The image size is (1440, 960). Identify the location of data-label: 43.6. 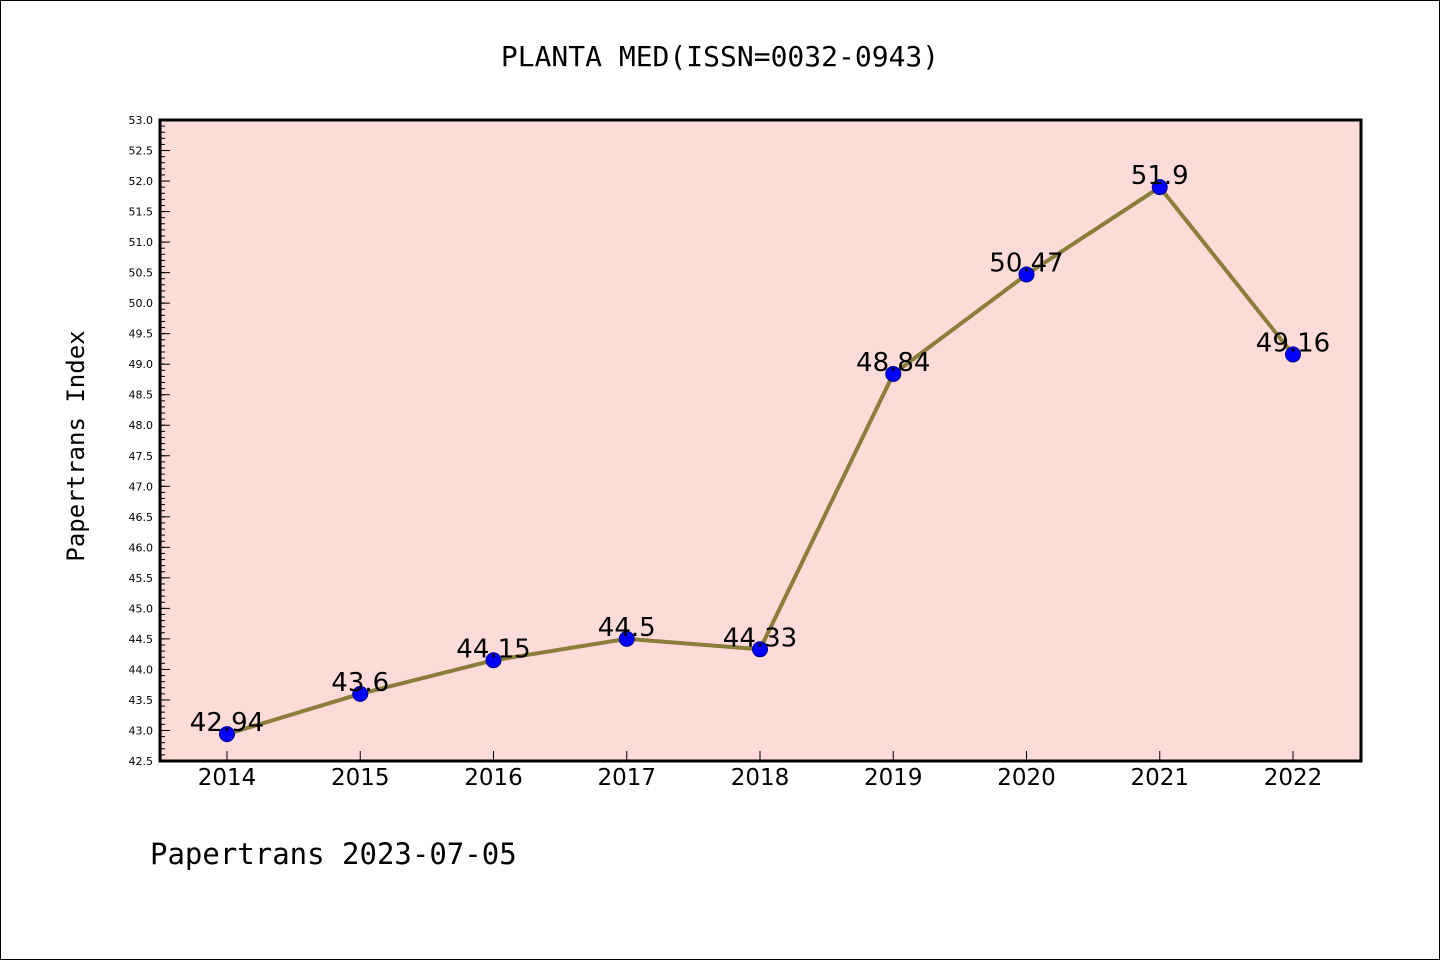
(360, 683).